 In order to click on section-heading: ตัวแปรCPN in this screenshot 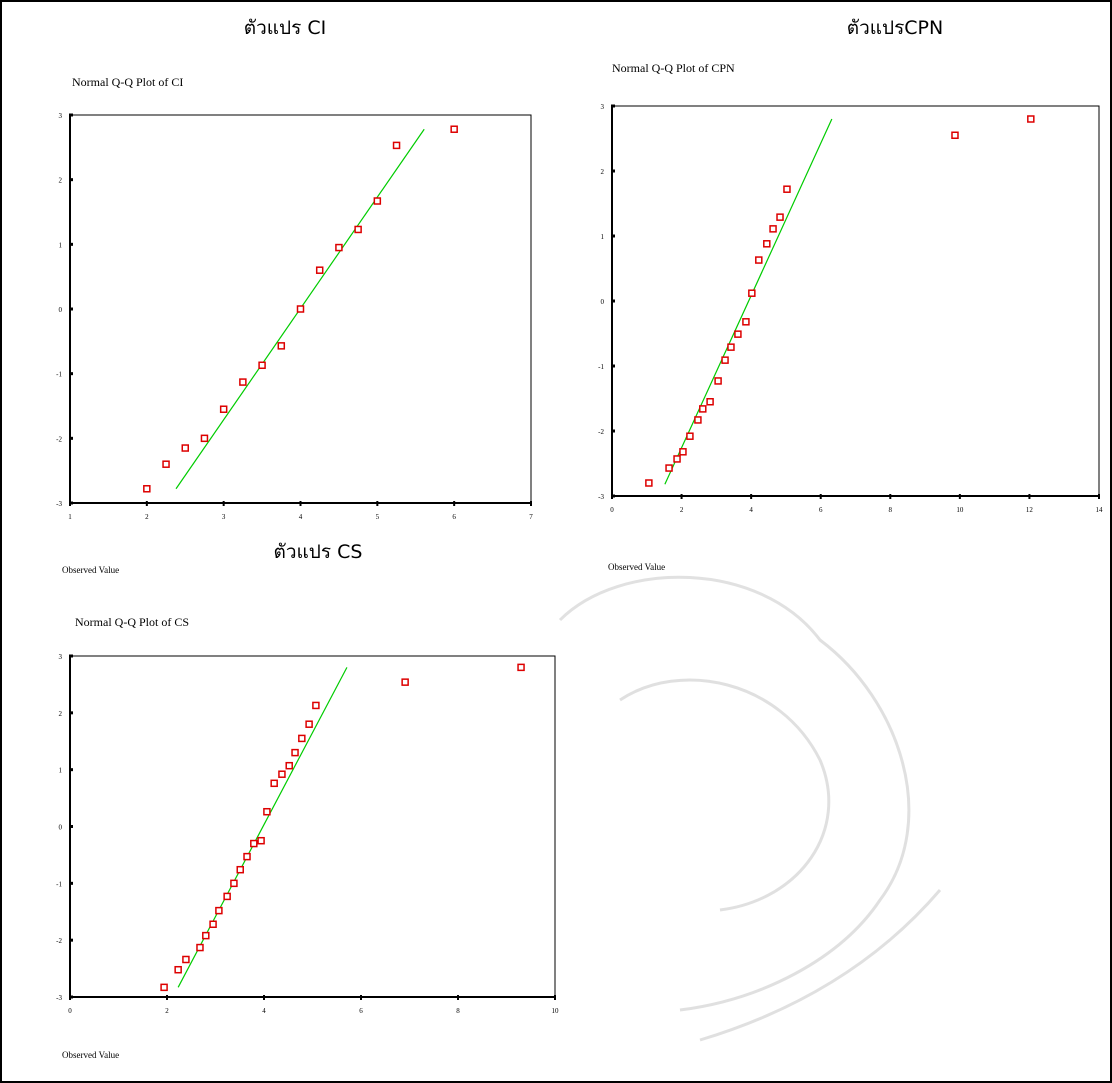, I will do `click(895, 28)`.